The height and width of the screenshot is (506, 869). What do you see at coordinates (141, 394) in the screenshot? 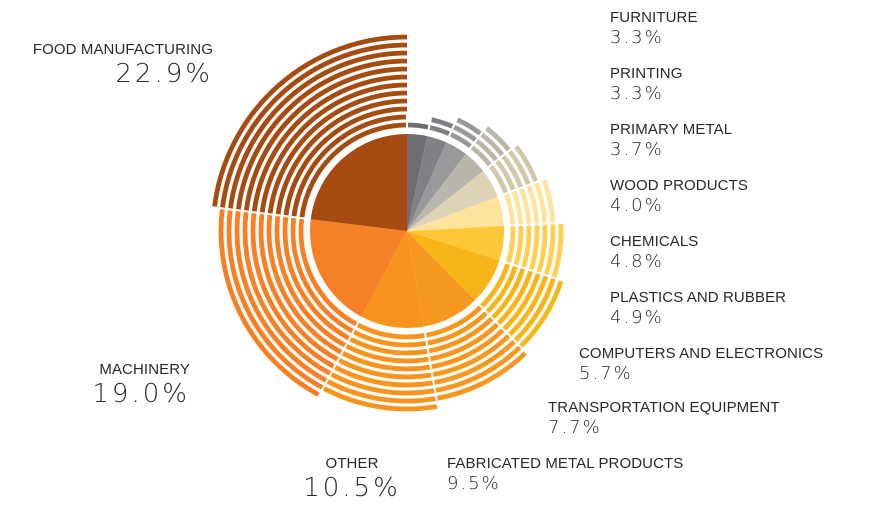
I see `value-label-machinery: 19.0%` at bounding box center [141, 394].